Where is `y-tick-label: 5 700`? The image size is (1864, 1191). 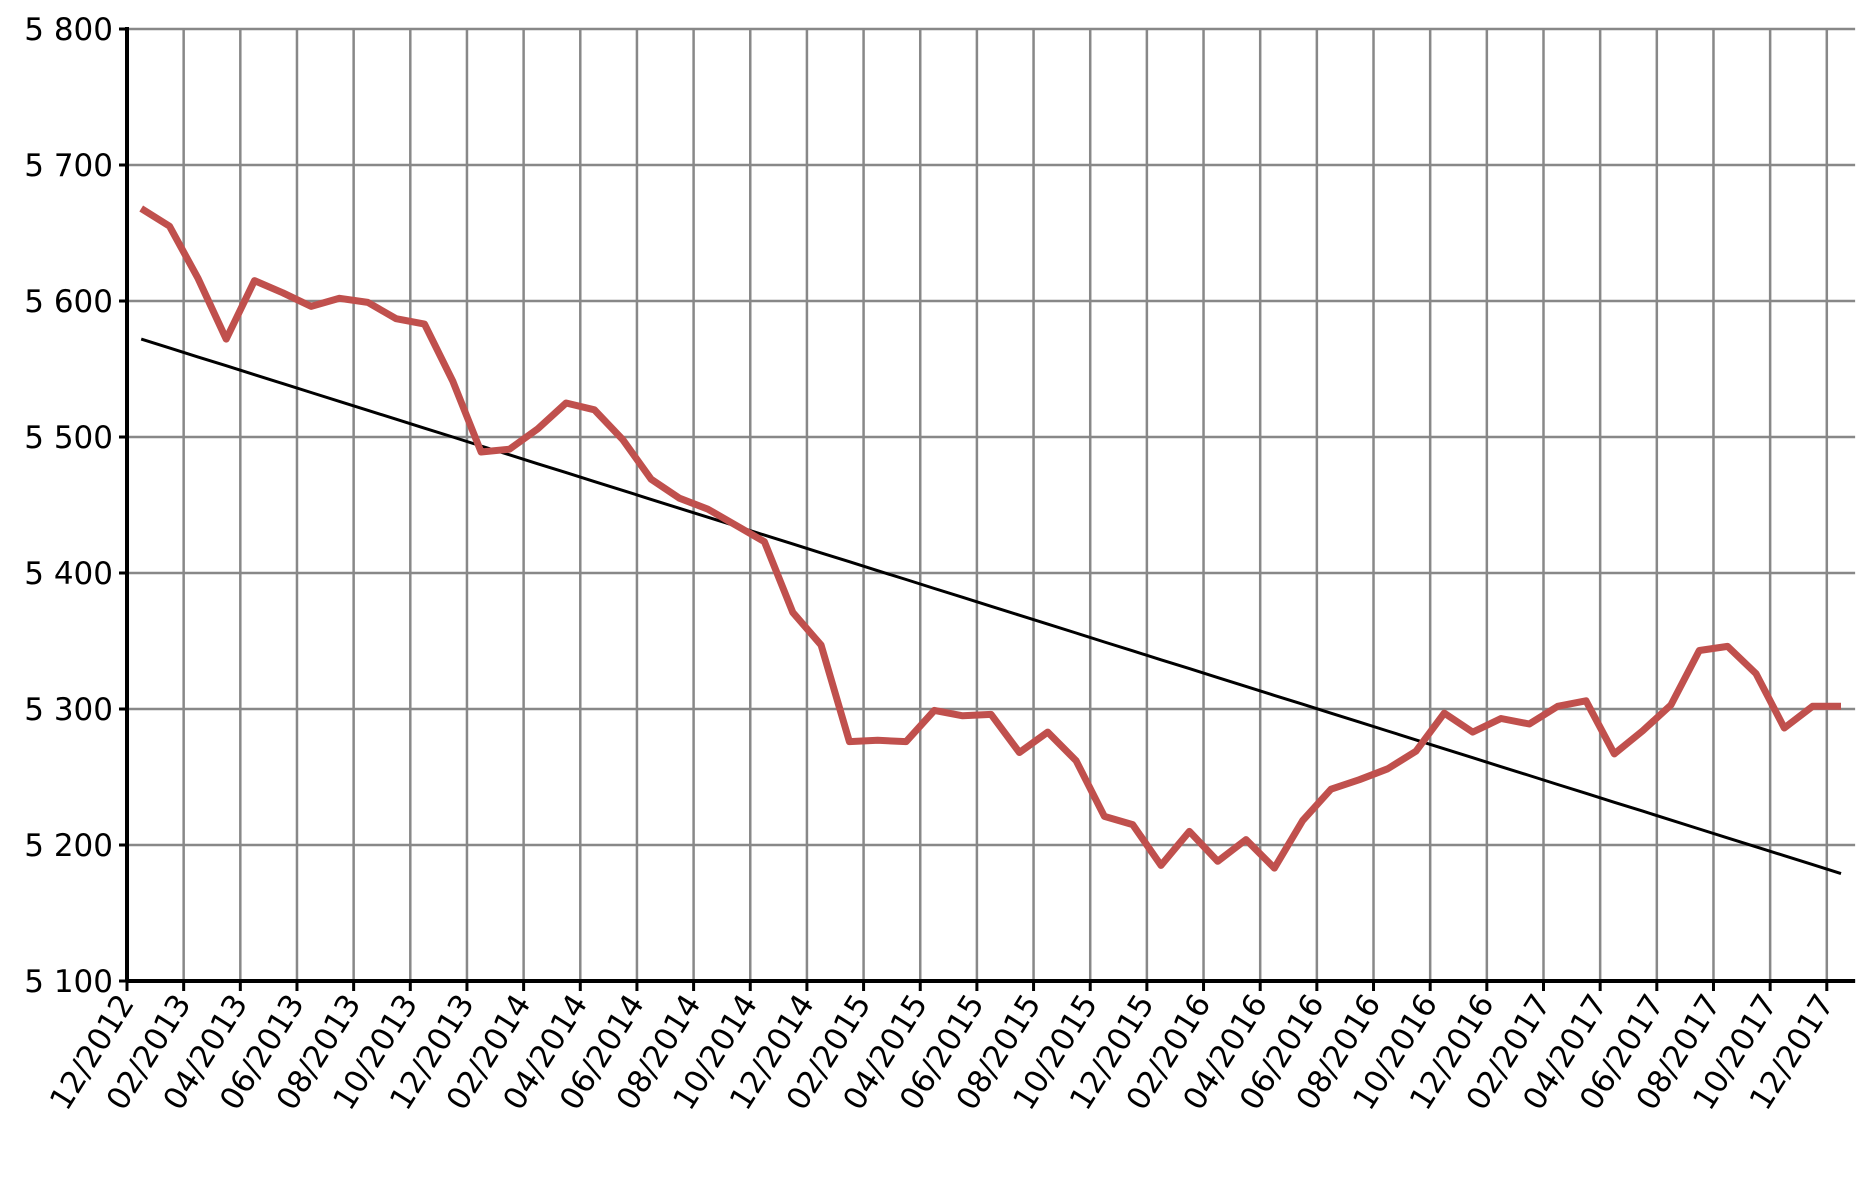
y-tick-label: 5 700 is located at coordinates (68, 166).